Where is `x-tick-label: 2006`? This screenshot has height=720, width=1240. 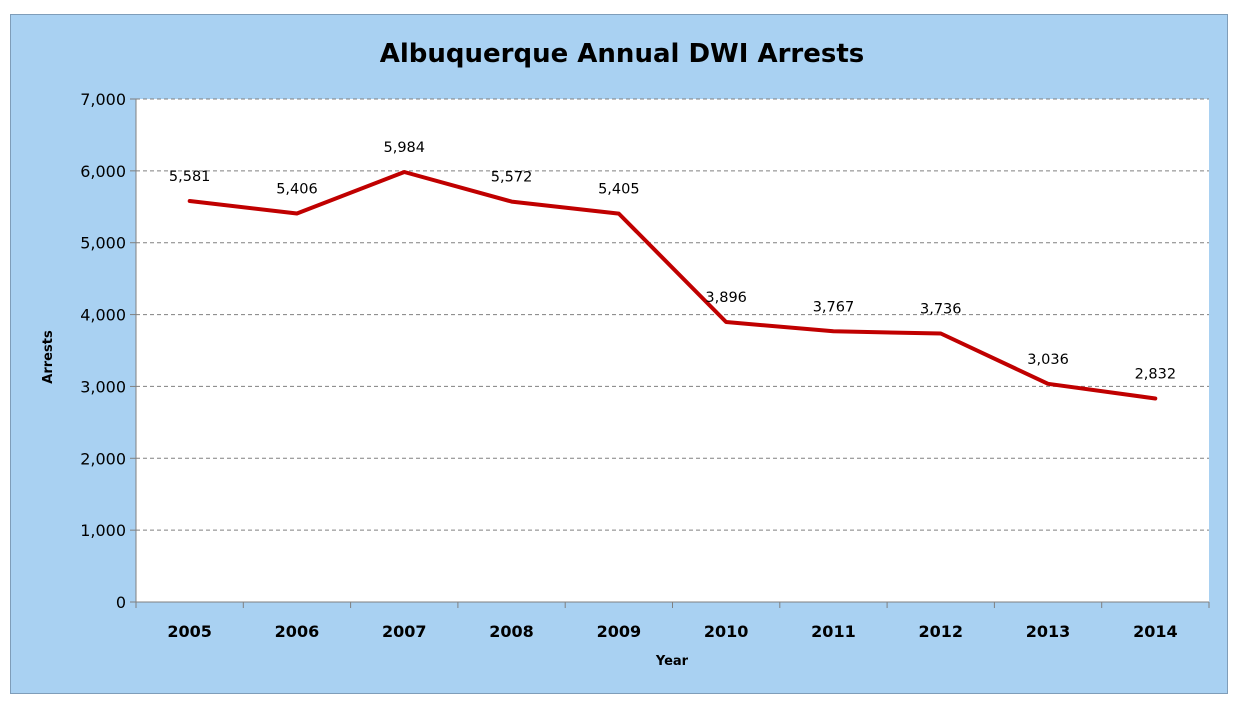
x-tick-label: 2006 is located at coordinates (297, 631).